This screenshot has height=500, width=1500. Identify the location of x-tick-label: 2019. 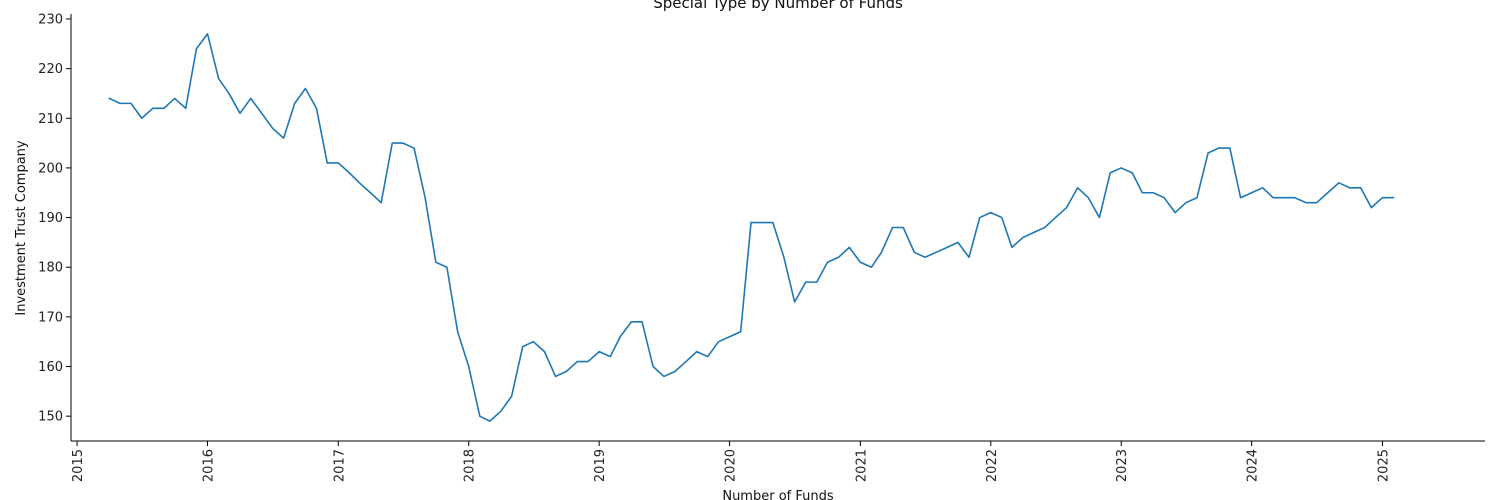
(600, 465).